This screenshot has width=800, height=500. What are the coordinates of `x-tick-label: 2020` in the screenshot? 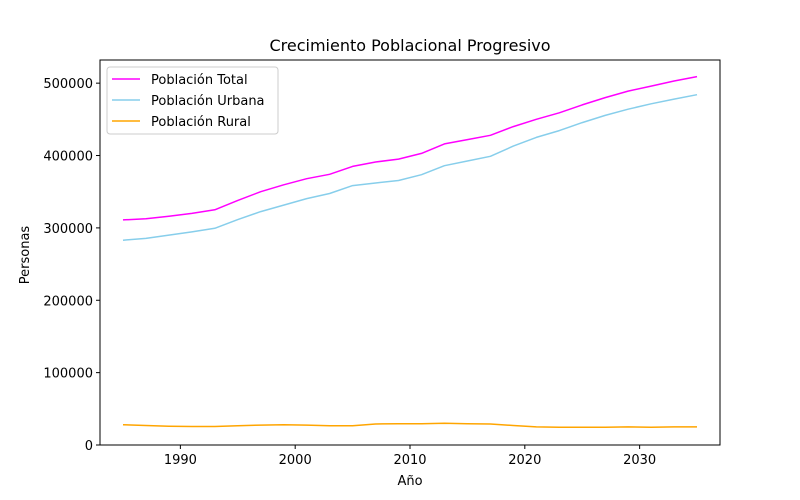 It's located at (524, 460).